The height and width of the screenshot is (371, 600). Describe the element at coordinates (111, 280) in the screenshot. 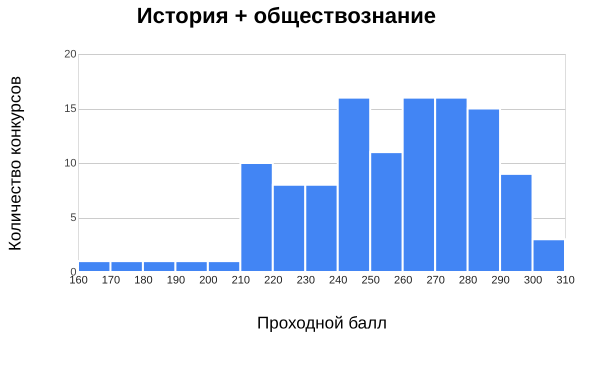

I see `x-tick-label: 170` at that location.